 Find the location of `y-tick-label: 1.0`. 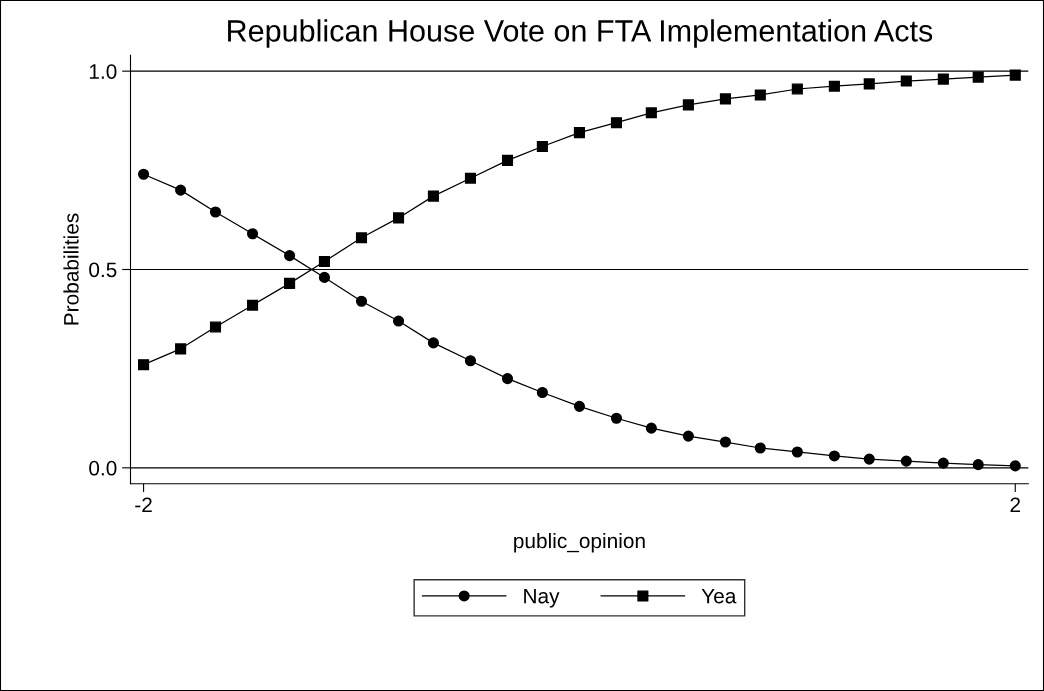

y-tick-label: 1.0 is located at coordinates (103, 71).